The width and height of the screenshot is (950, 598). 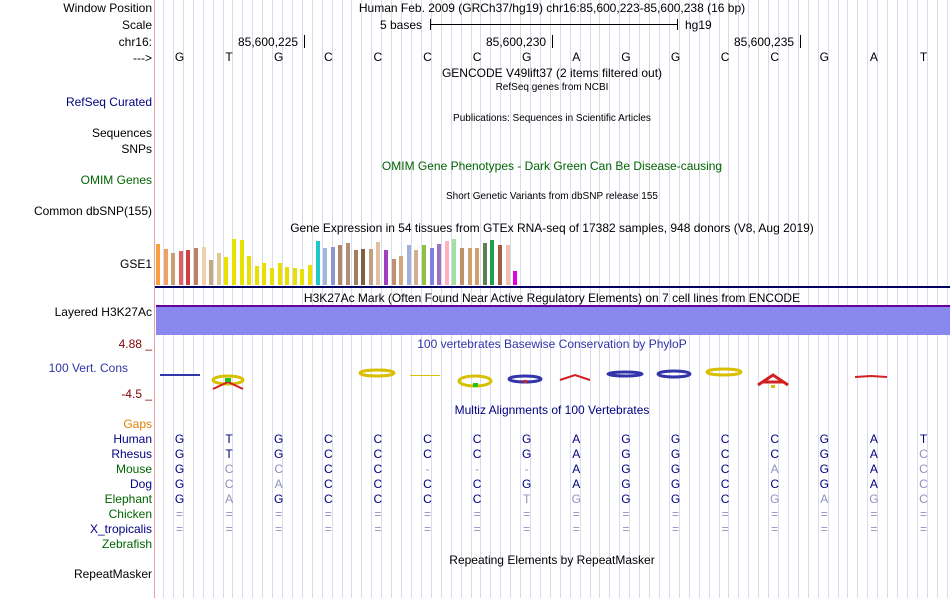 What do you see at coordinates (108, 102) in the screenshot?
I see `refseq-track-label: RefSeq Curated` at bounding box center [108, 102].